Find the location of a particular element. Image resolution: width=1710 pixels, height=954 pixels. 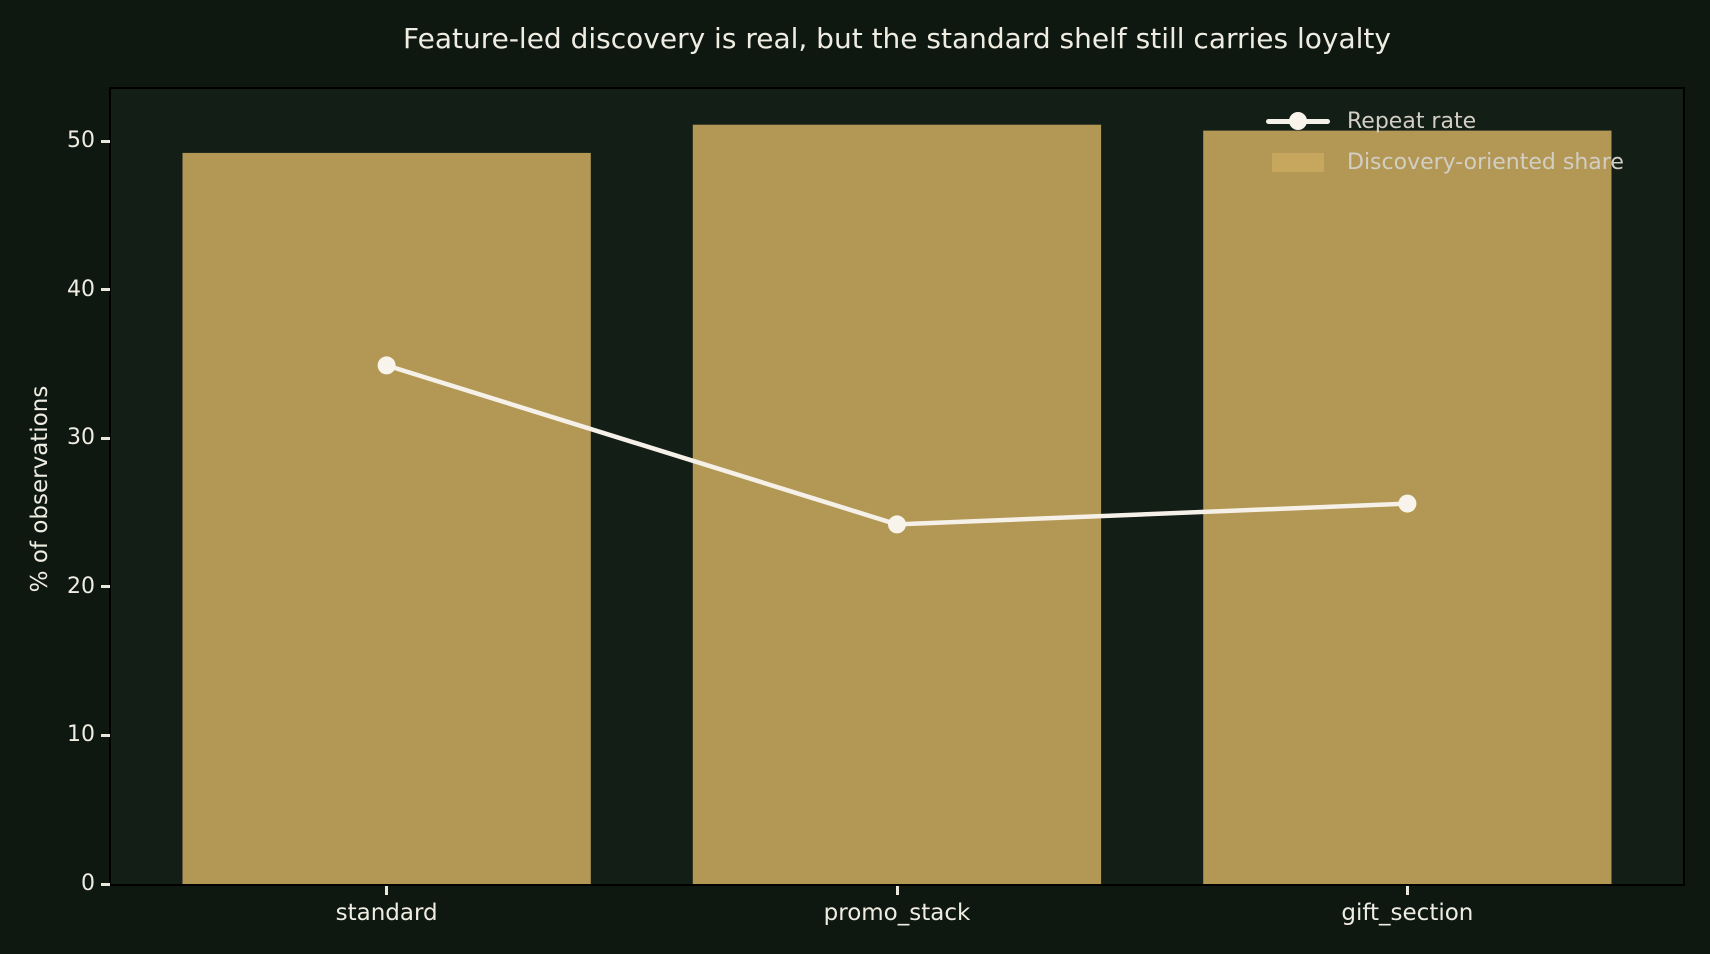

legend-item-repeat-rate: Repeat rate is located at coordinates (1445, 121).